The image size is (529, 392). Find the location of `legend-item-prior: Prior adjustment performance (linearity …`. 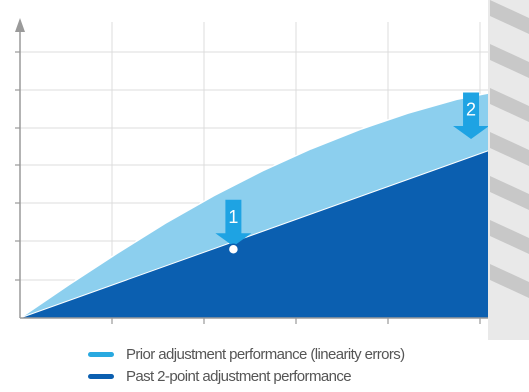

legend-item-prior: Prior adjustment performance (linearity … is located at coordinates (308, 354).